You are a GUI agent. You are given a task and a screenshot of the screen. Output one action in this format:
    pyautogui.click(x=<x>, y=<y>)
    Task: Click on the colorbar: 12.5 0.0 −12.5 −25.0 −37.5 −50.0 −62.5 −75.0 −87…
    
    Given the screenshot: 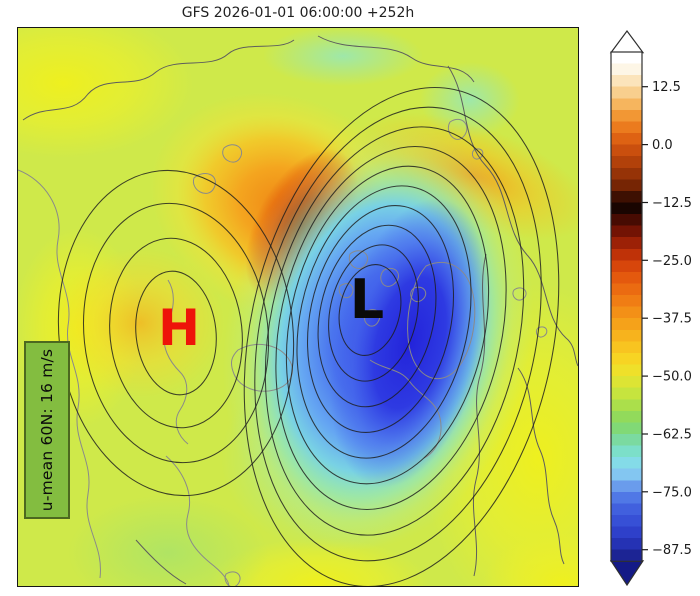 What is the action you would take?
    pyautogui.click(x=650, y=308)
    